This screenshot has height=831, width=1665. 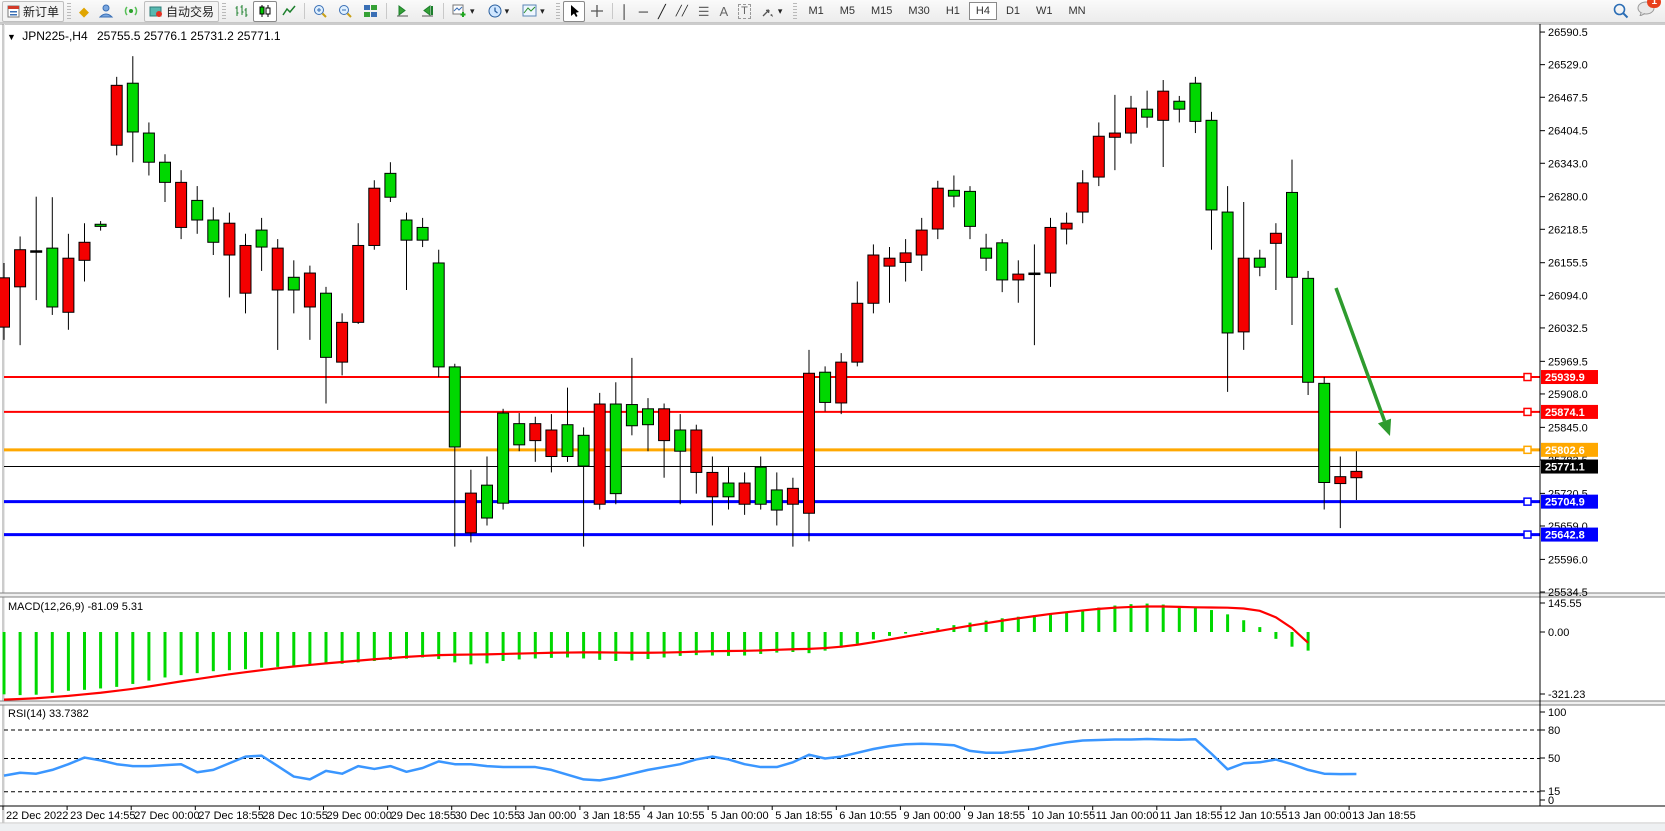 I want to click on auto-scroll-icon, so click(x=403, y=11).